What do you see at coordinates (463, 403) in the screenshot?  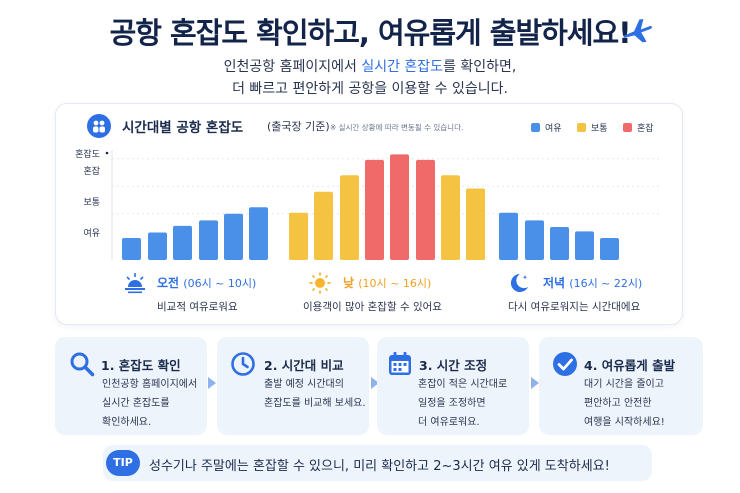 I see `step-desc-3: 혼잡이 적은 시간대로 일정을 조정하면 더 여유로워요.` at bounding box center [463, 403].